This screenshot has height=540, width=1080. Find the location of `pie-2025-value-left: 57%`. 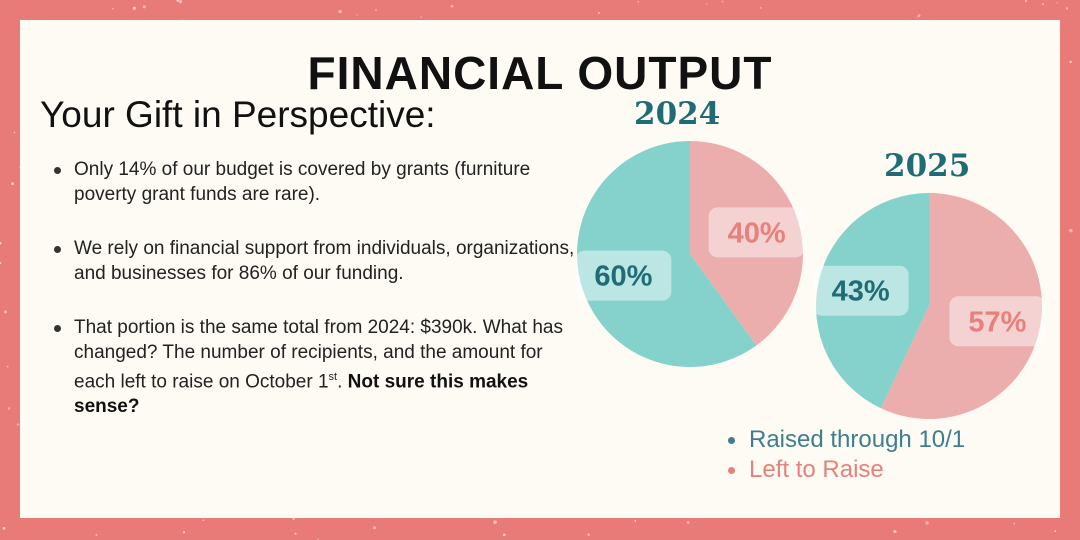

pie-2025-value-left: 57% is located at coordinates (997, 322).